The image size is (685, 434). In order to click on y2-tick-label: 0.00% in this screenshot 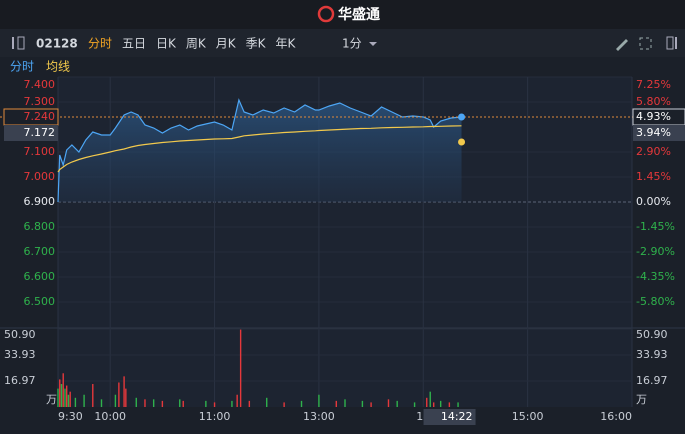, I will do `click(653, 201)`.